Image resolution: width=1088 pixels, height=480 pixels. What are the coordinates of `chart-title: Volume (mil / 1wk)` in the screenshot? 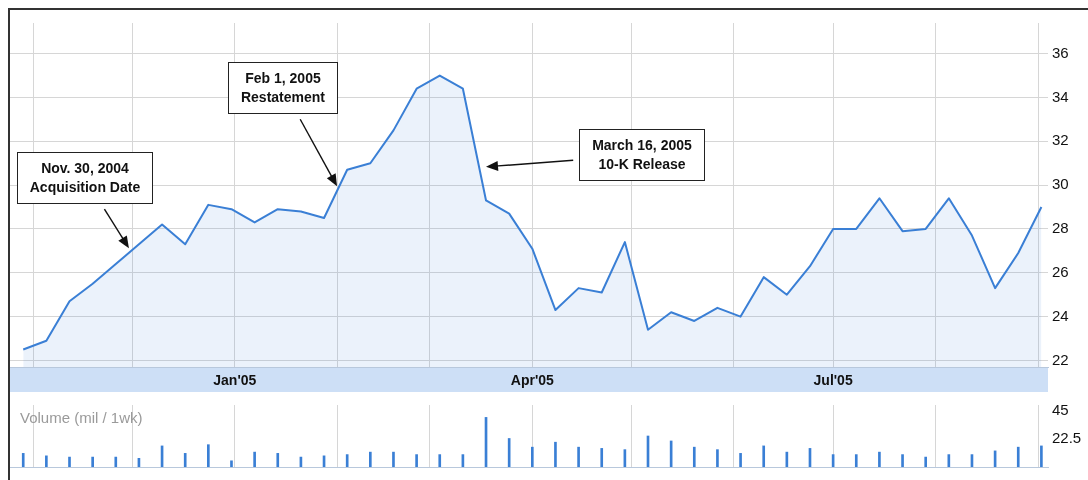 It's located at (81, 417).